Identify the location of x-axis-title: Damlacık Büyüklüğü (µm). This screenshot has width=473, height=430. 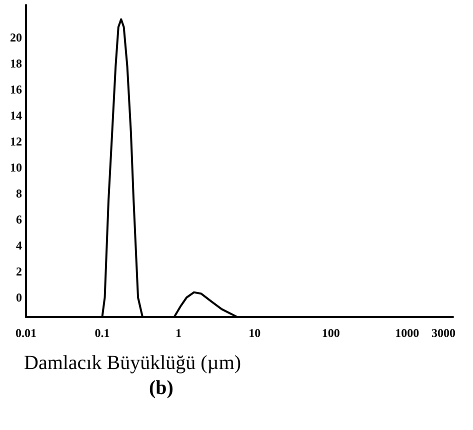
(133, 363).